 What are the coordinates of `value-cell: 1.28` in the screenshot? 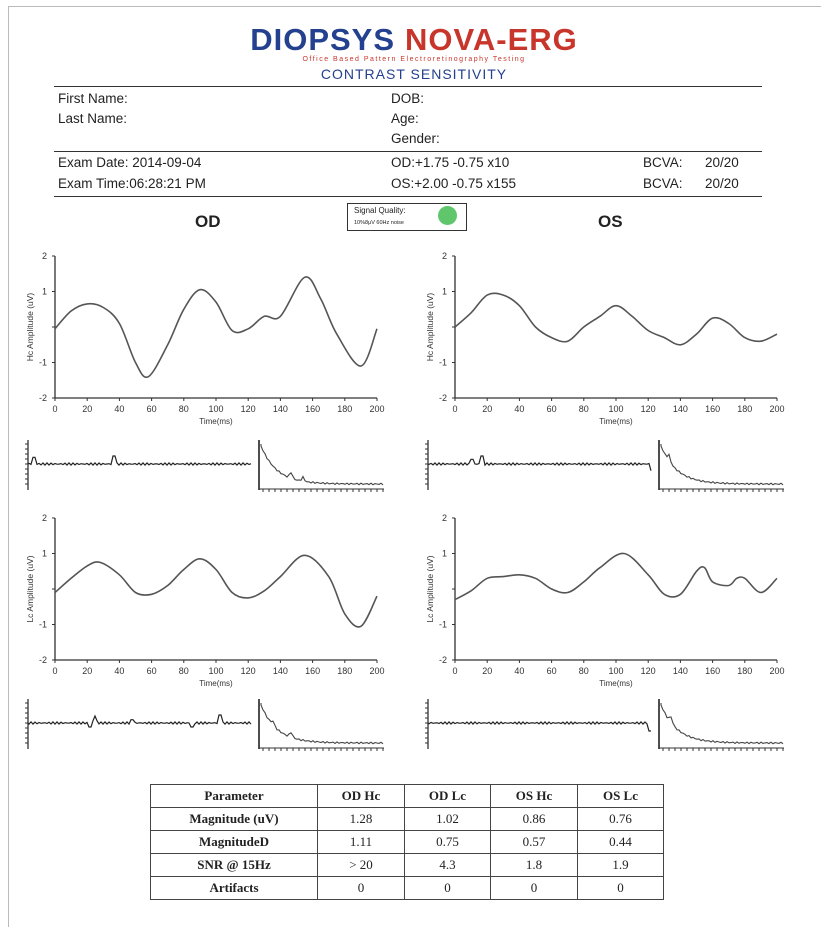 It's located at (361, 819).